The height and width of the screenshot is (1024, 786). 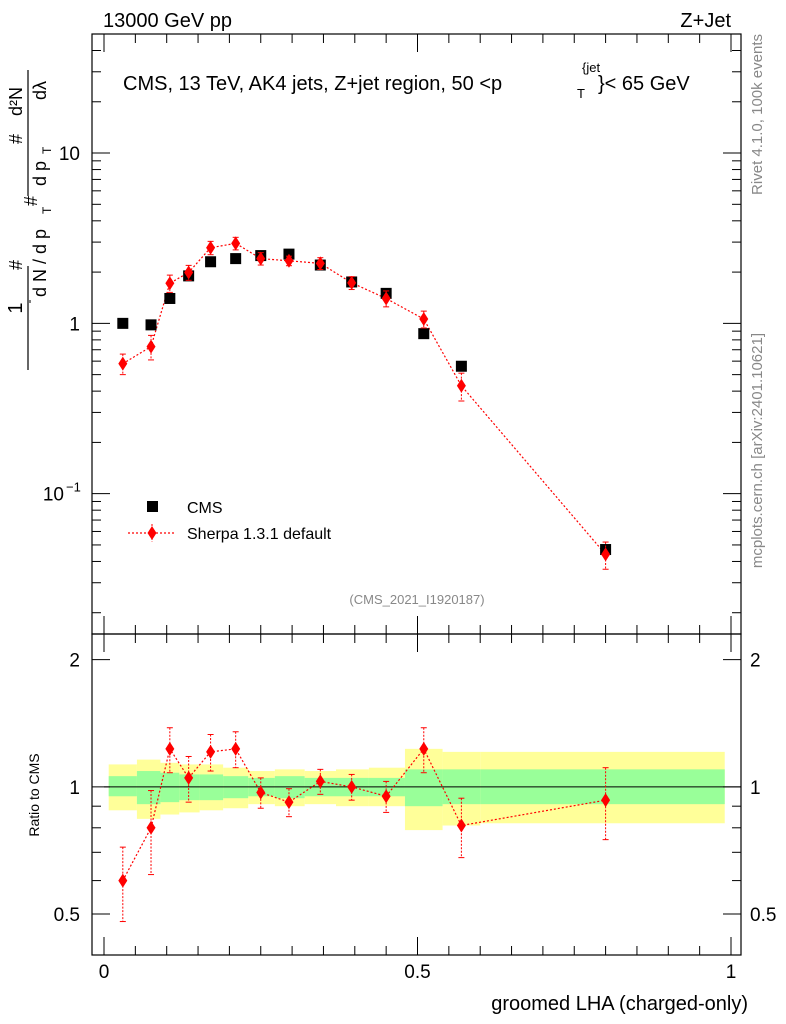 What do you see at coordinates (152, 506) in the screenshot?
I see `legend-cms-marker` at bounding box center [152, 506].